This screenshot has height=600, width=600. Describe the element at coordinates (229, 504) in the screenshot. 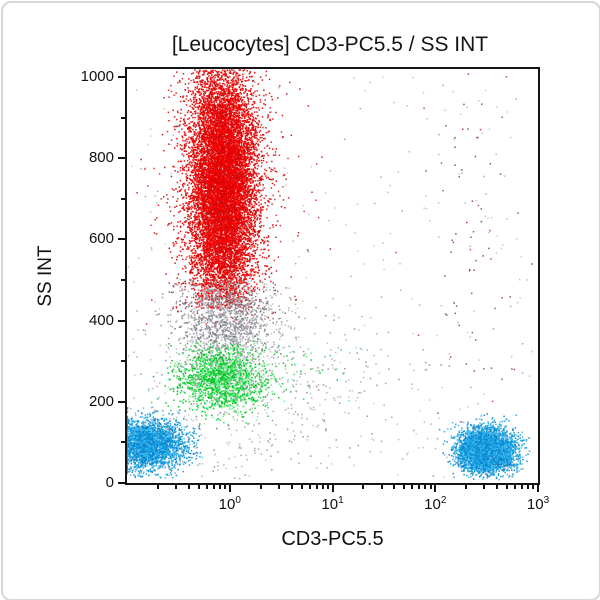

I see `x-tick-label: 10⁰` at that location.